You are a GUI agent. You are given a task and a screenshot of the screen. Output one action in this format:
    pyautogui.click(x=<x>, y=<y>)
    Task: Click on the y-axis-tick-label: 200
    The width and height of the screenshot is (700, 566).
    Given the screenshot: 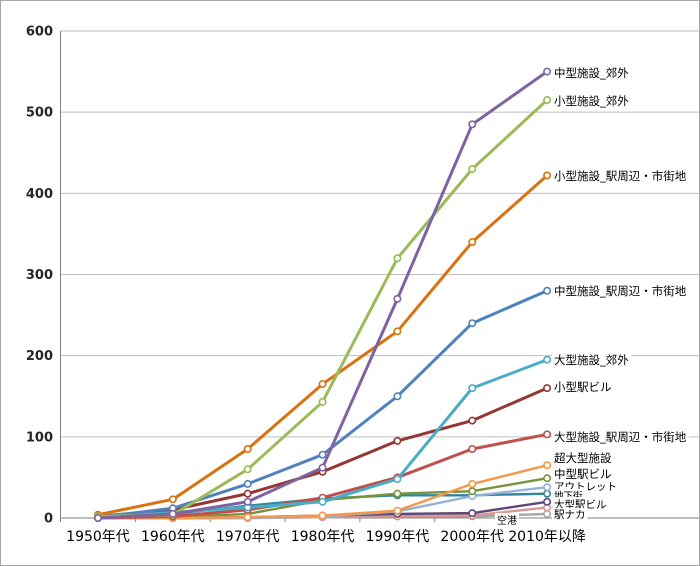 What is the action you would take?
    pyautogui.click(x=39, y=356)
    